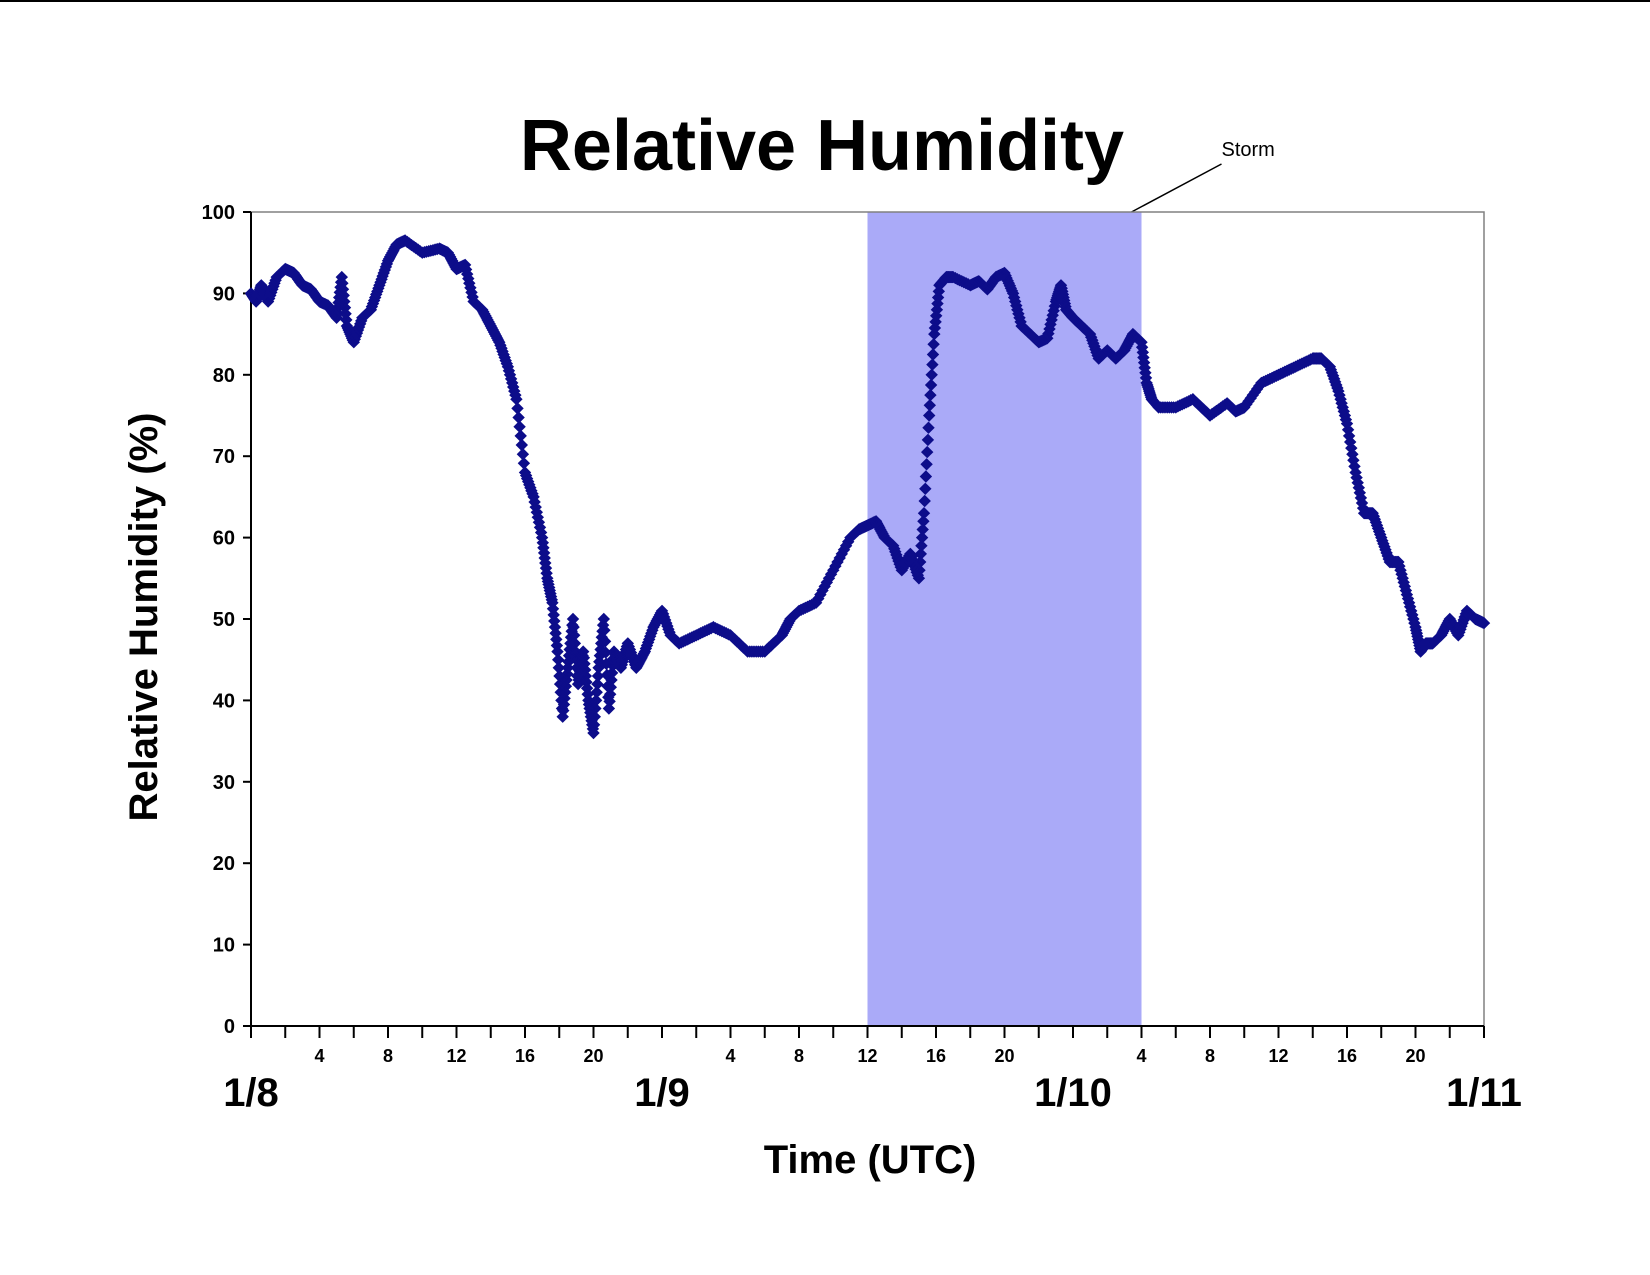 This screenshot has width=1650, height=1275. Describe the element at coordinates (872, 1093) in the screenshot. I see `x-axis-day-labels: 1/8 1/9 1/10 1/11` at that location.